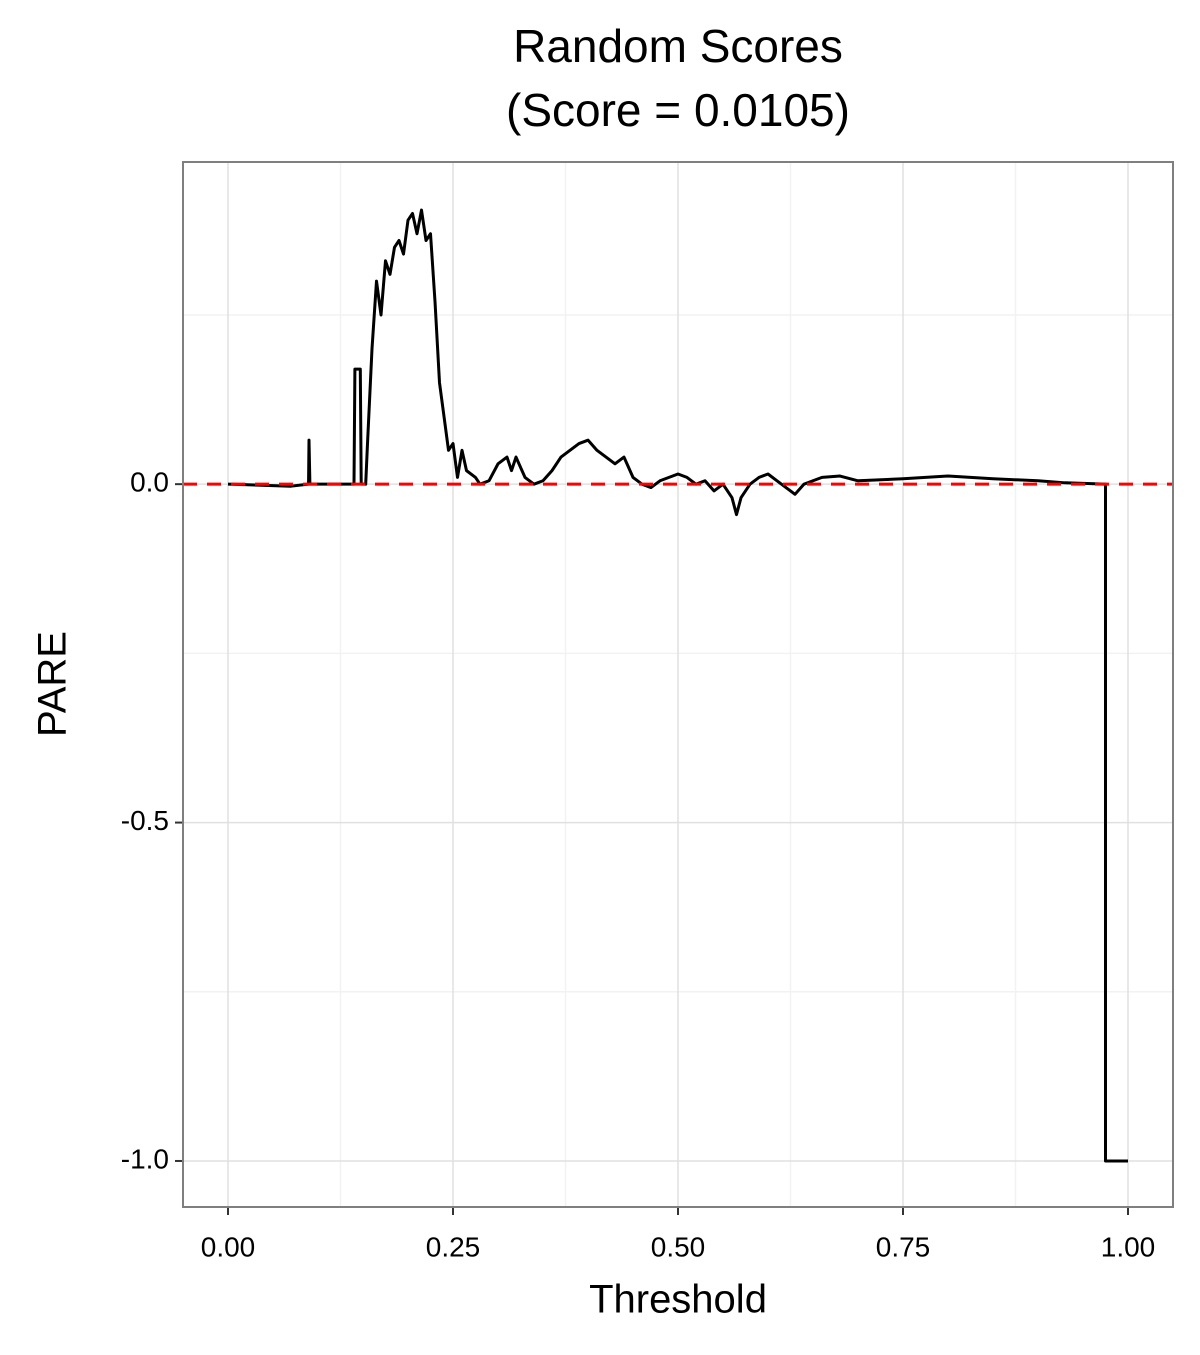 This screenshot has width=1200, height=1355. What do you see at coordinates (678, 1246) in the screenshot?
I see `x-tick-label: 0.50` at bounding box center [678, 1246].